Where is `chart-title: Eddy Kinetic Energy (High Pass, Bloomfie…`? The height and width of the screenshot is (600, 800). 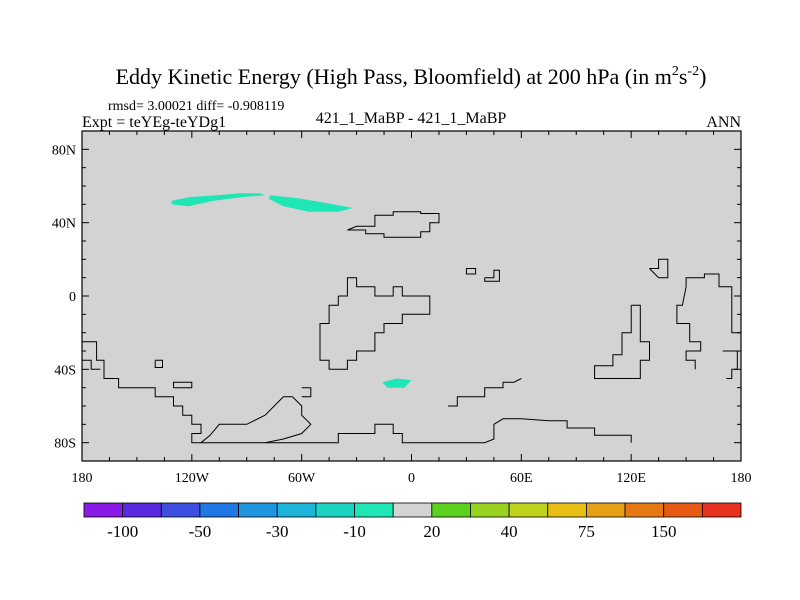
chart-title: Eddy Kinetic Energy (High Pass, Bloomfie… is located at coordinates (411, 76).